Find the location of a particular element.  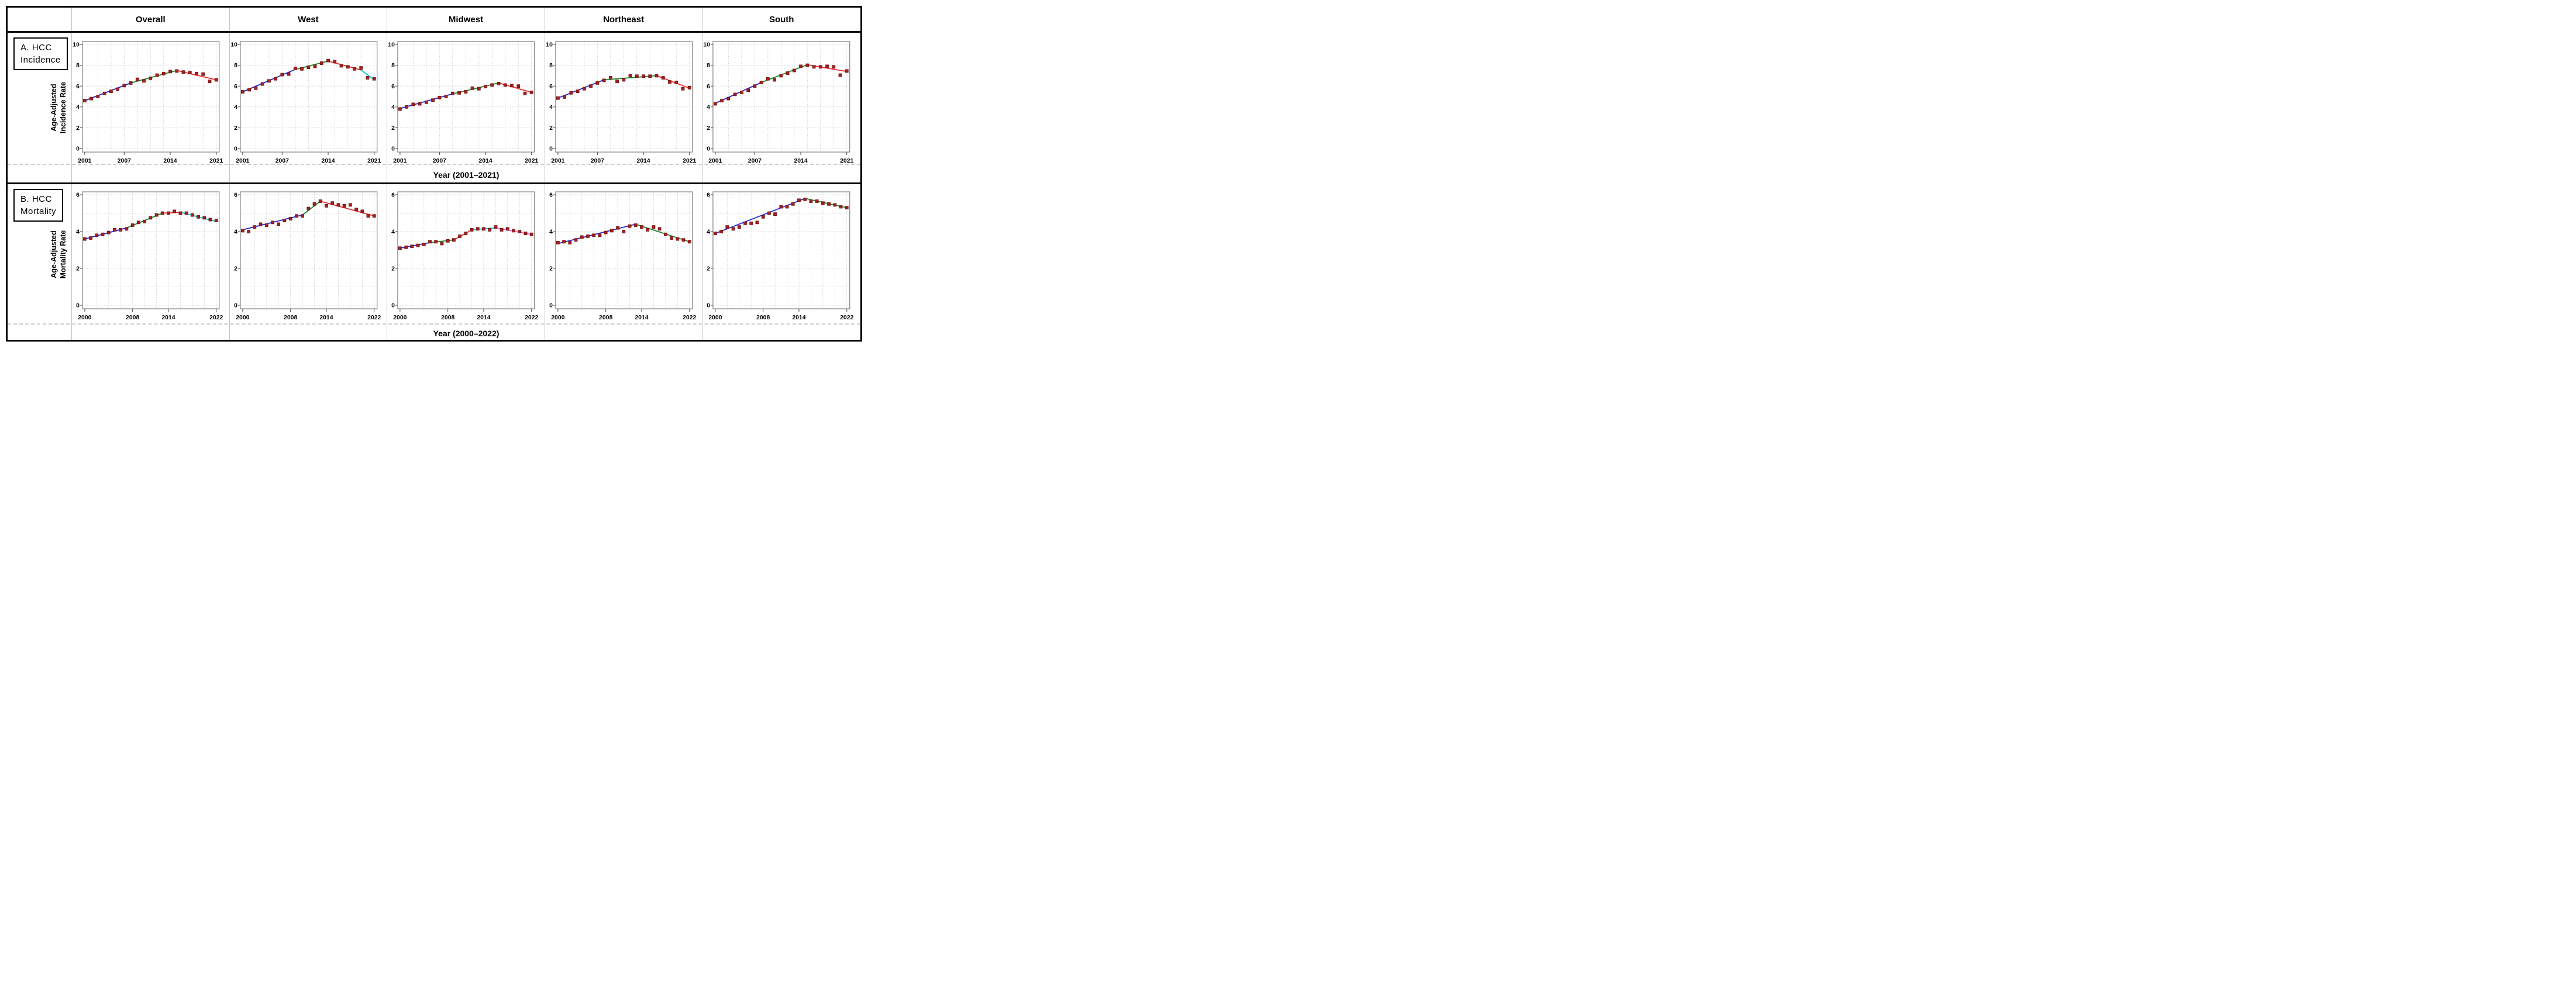

chart-svg-south-incidence: 0 2 4 6 8 10 2001 2007 2014 2021 is located at coordinates (779, 102).